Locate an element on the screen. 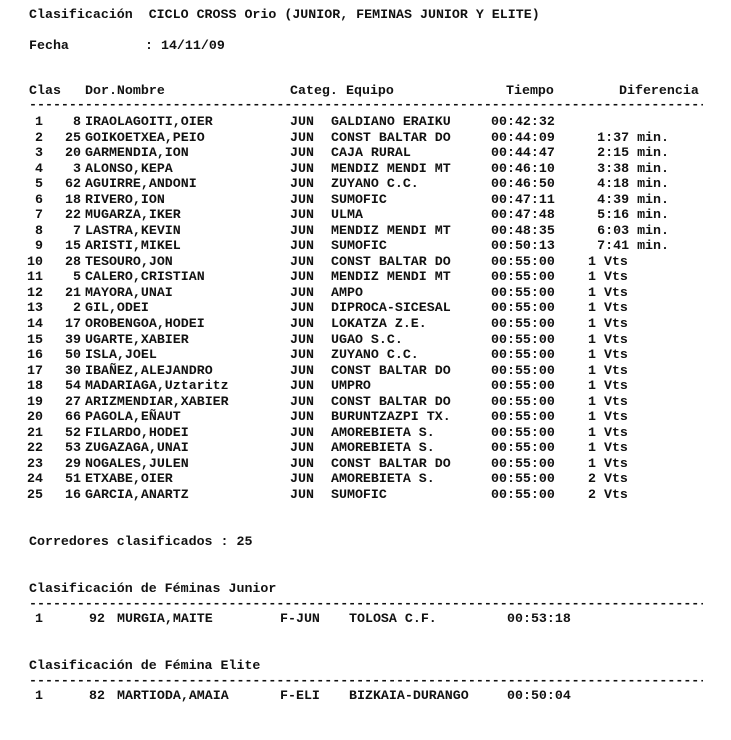  dorsal-cell: 54 is located at coordinates (73, 386).